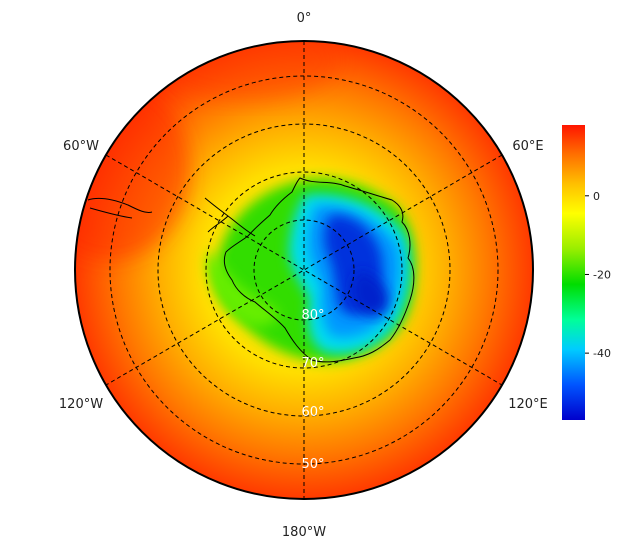  I want to click on lon-label-180w: 180°W, so click(304, 532).